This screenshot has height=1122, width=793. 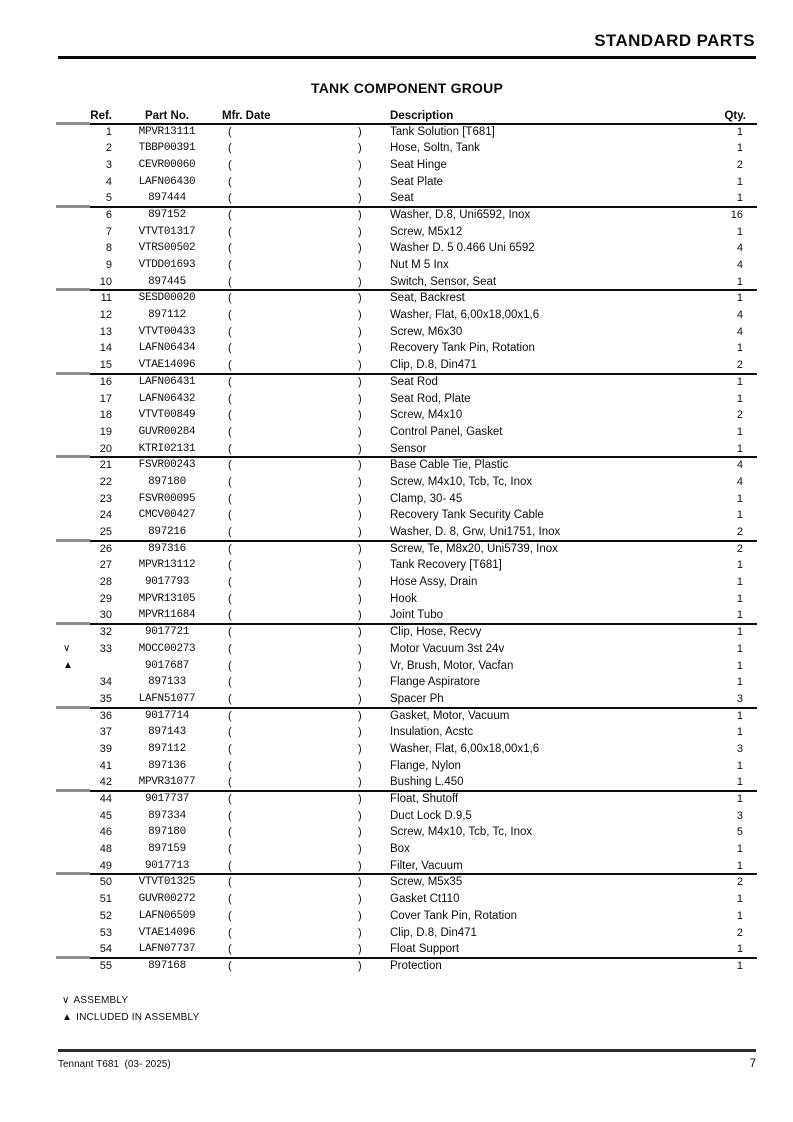 I want to click on description-cell: Motor Vacuum 3st 24v, so click(x=447, y=648).